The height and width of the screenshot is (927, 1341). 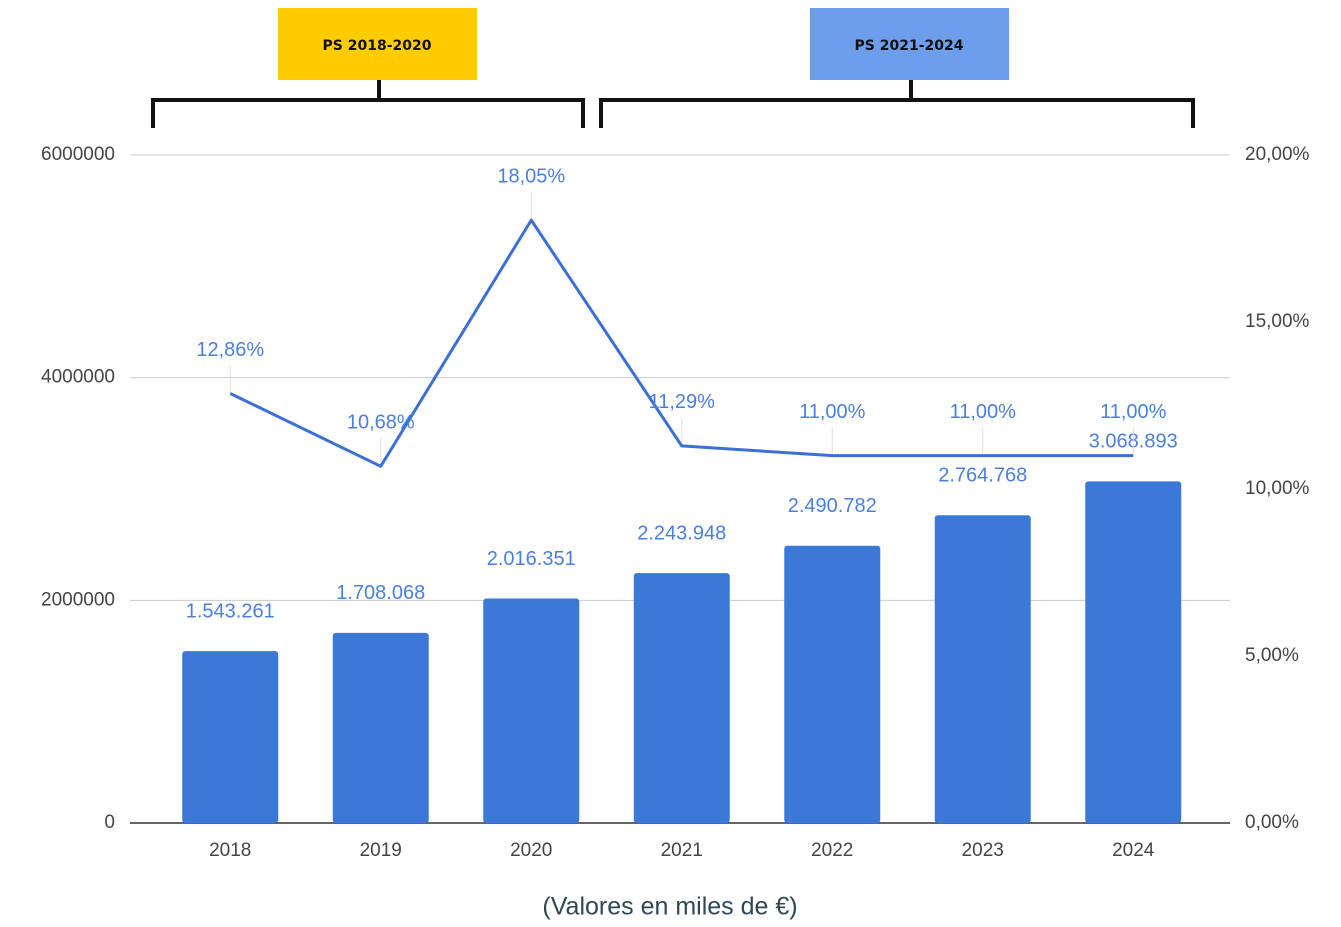 I want to click on bar-value-label: 2.016.351, so click(x=531, y=559).